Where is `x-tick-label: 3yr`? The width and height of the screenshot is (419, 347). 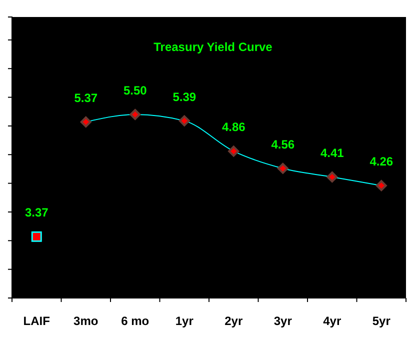 x-tick-label: 3yr is located at coordinates (283, 321).